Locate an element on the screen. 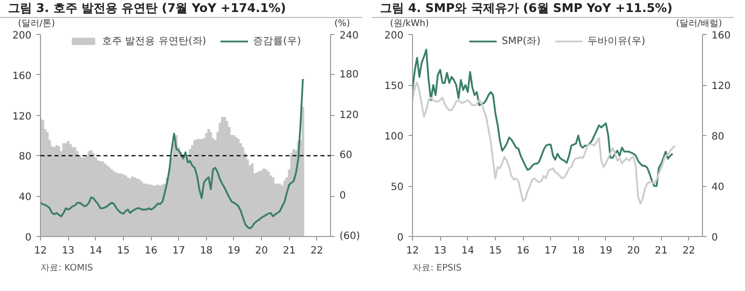 This screenshot has height=291, width=745. y2-tick-label: 40 is located at coordinates (718, 187).